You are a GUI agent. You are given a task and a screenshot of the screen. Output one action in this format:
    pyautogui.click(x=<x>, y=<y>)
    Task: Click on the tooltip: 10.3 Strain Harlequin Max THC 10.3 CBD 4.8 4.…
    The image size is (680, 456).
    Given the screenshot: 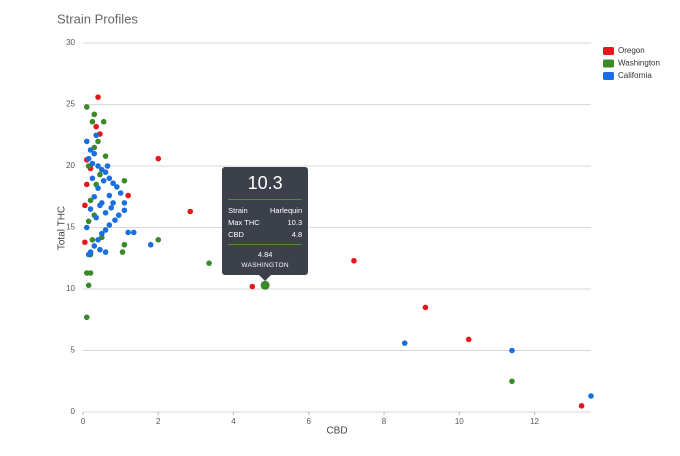 What is the action you would take?
    pyautogui.click(x=265, y=224)
    